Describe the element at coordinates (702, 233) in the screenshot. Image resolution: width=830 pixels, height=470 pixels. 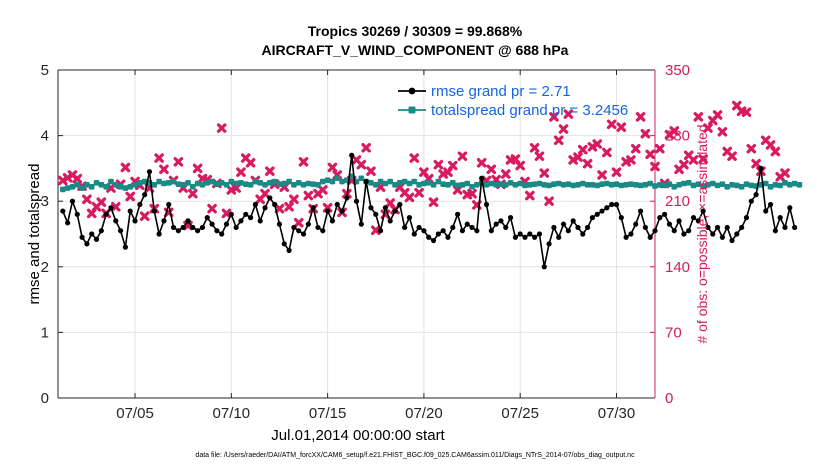
I see `y-axis-right-label: # of obs: o=possible; ×=assimilated` at that location.